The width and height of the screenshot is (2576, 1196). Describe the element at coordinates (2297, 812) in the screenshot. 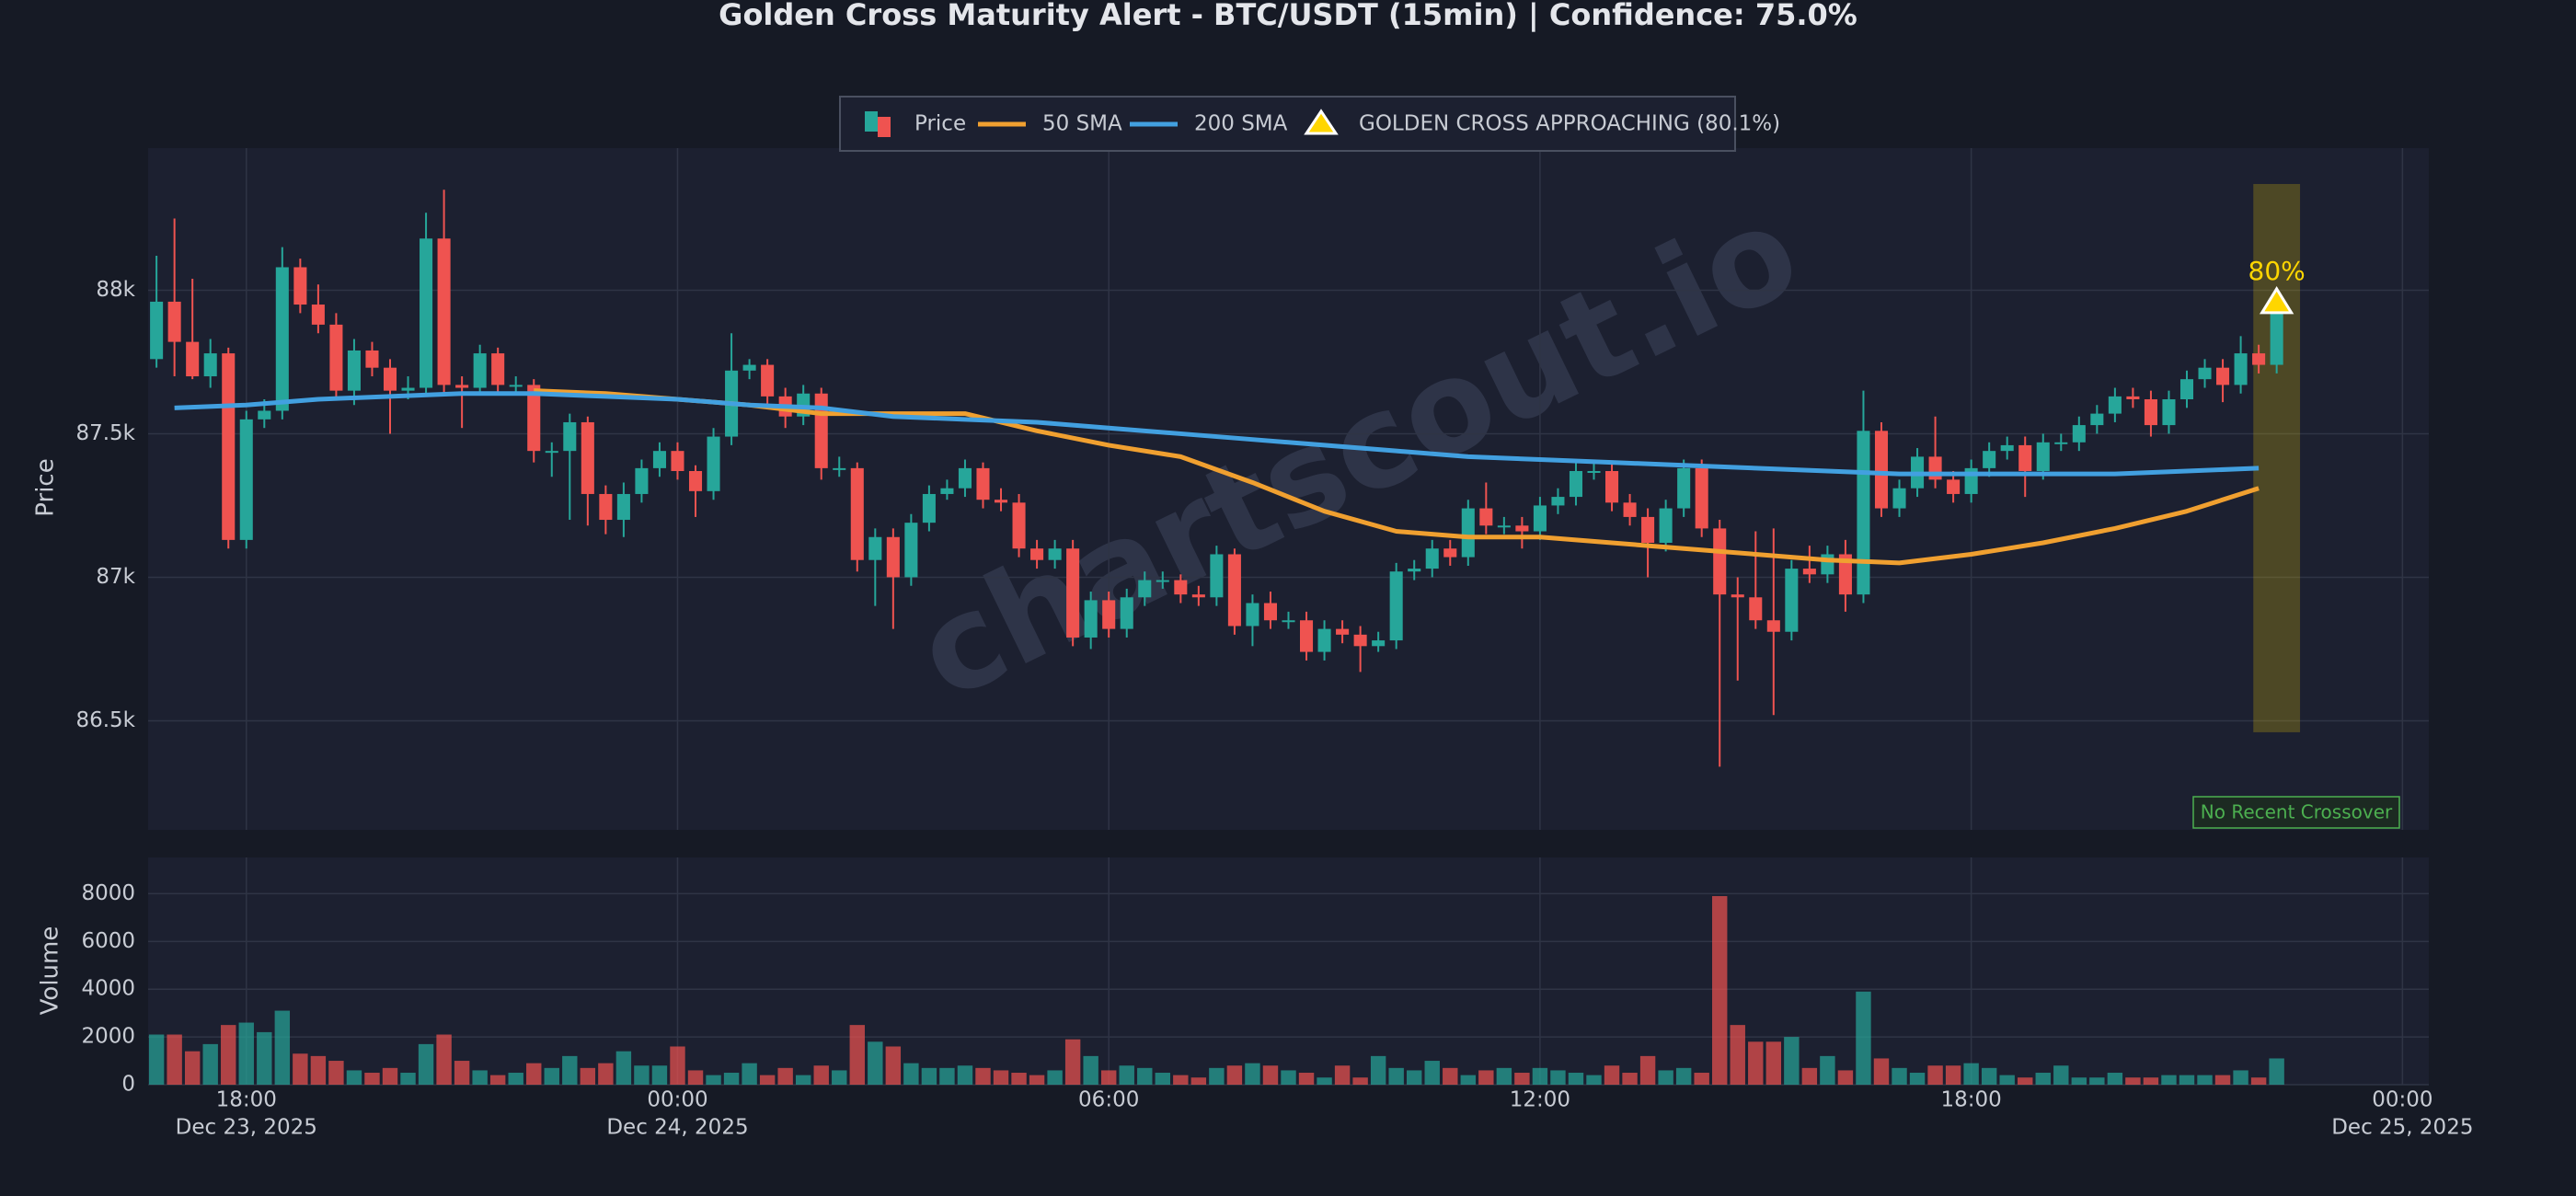

I see `status-text: No Recent Crossover` at that location.